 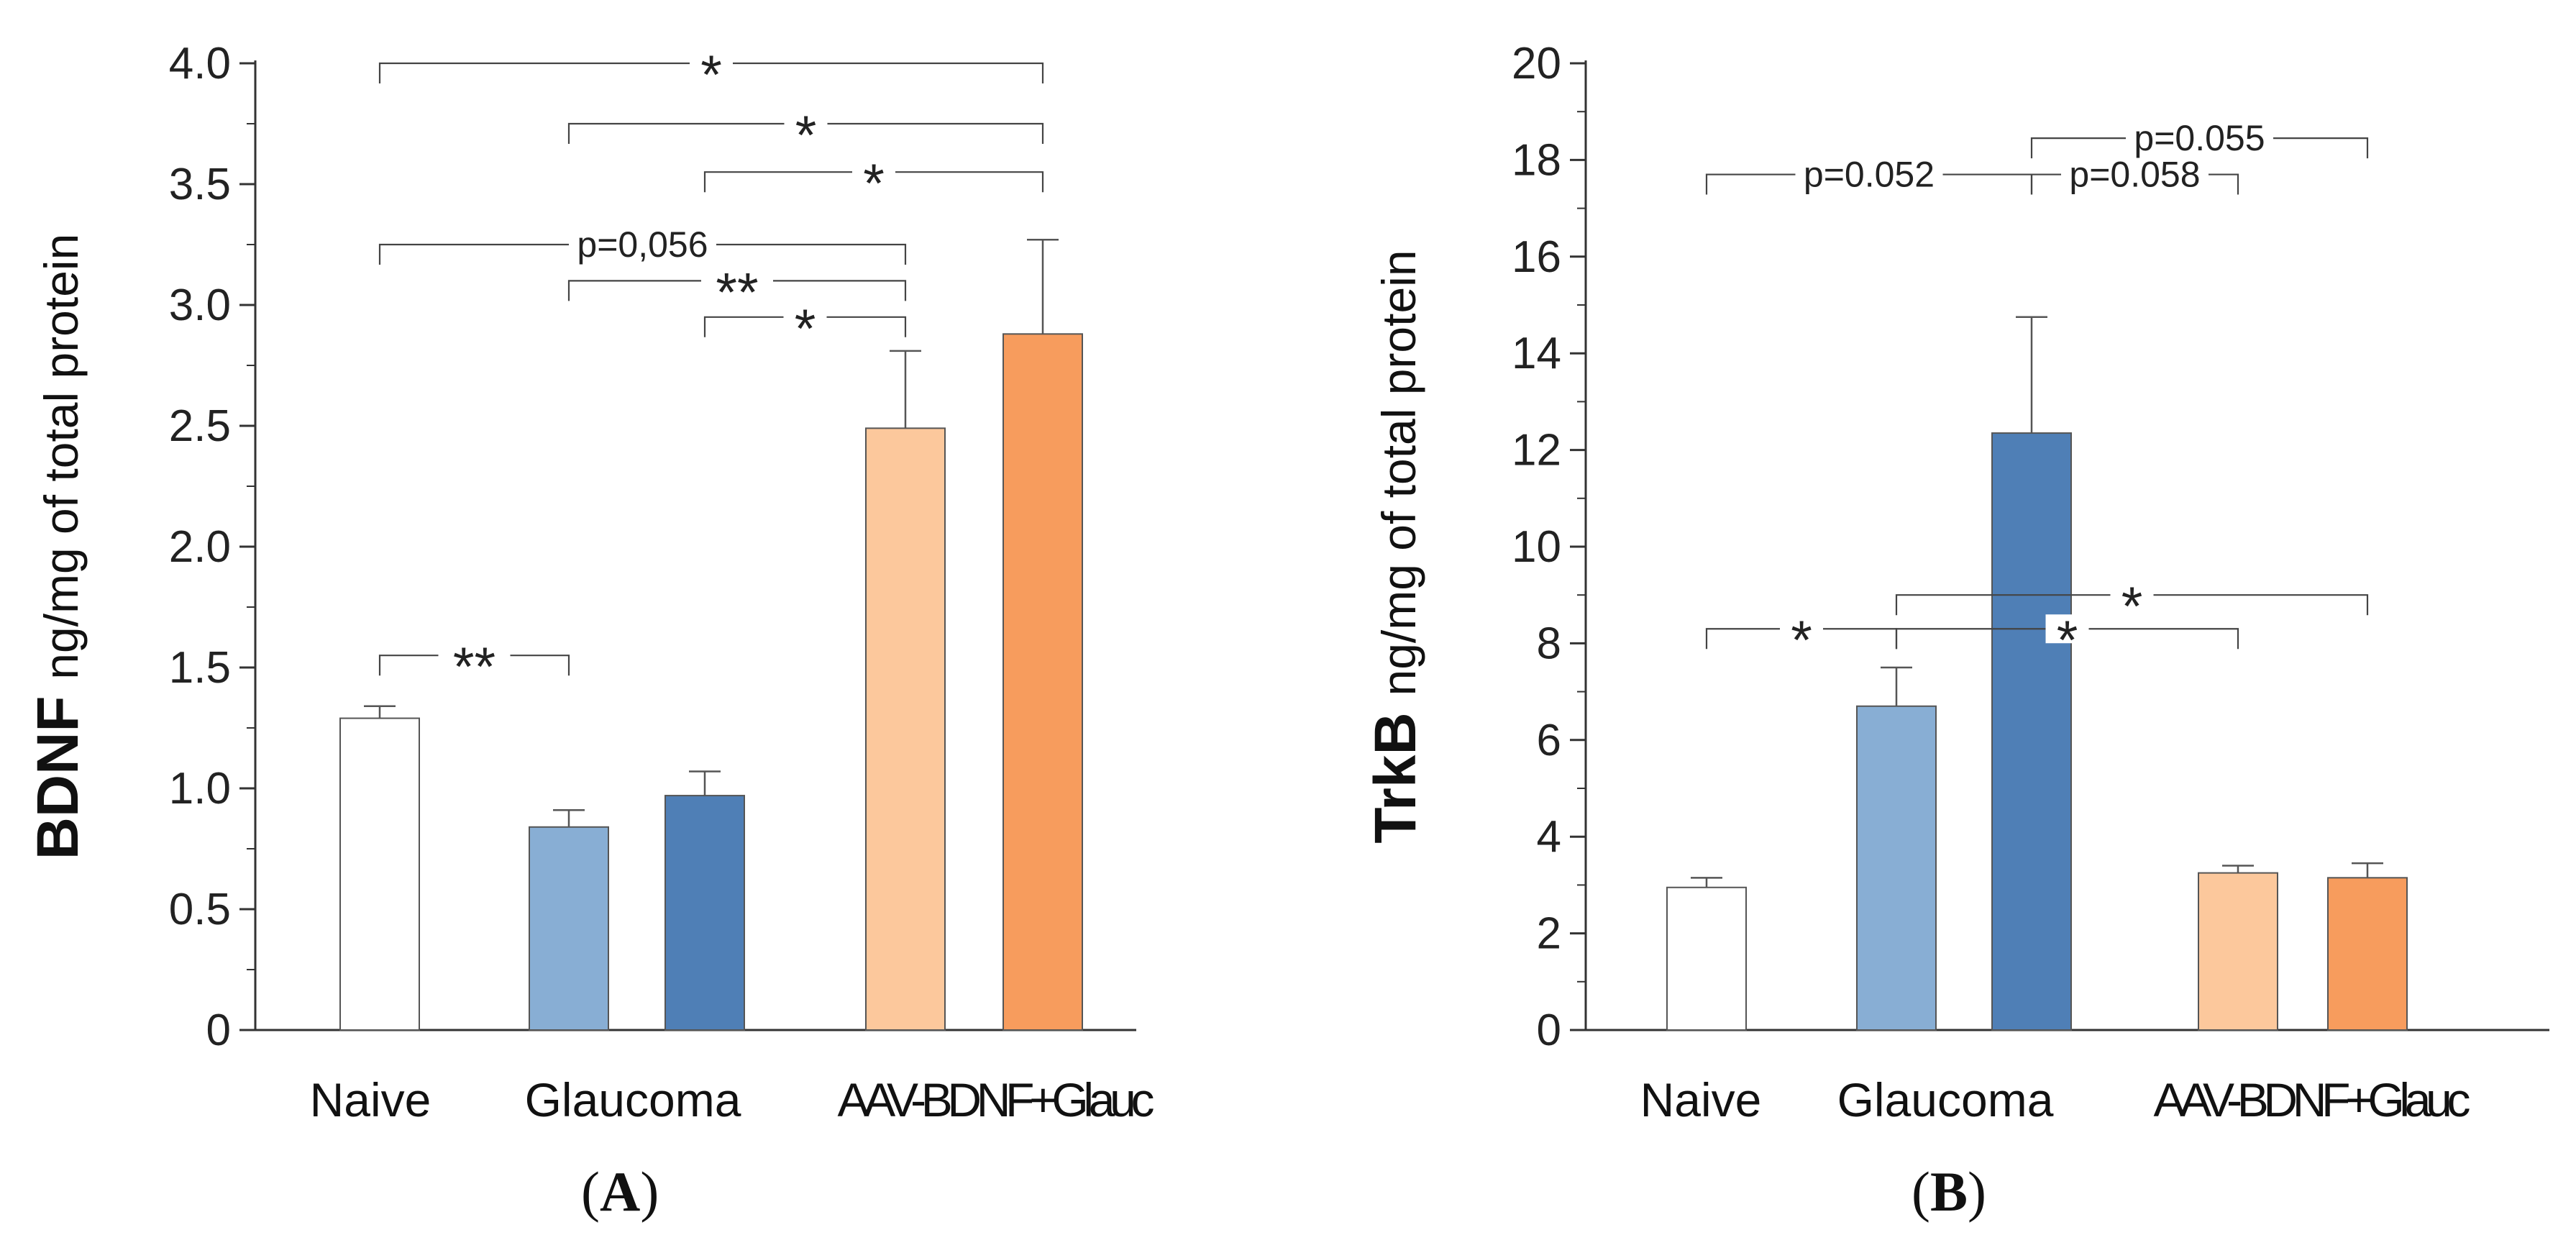 What do you see at coordinates (1536, 63) in the screenshot?
I see `y-tick-label: 20` at bounding box center [1536, 63].